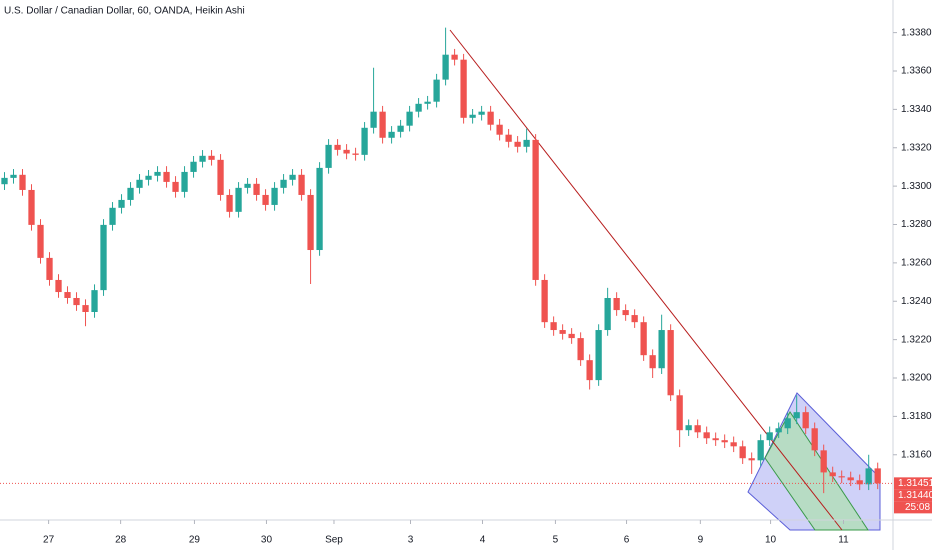  What do you see at coordinates (916, 186) in the screenshot?
I see `y-tick-label: 1.33000` at bounding box center [916, 186].